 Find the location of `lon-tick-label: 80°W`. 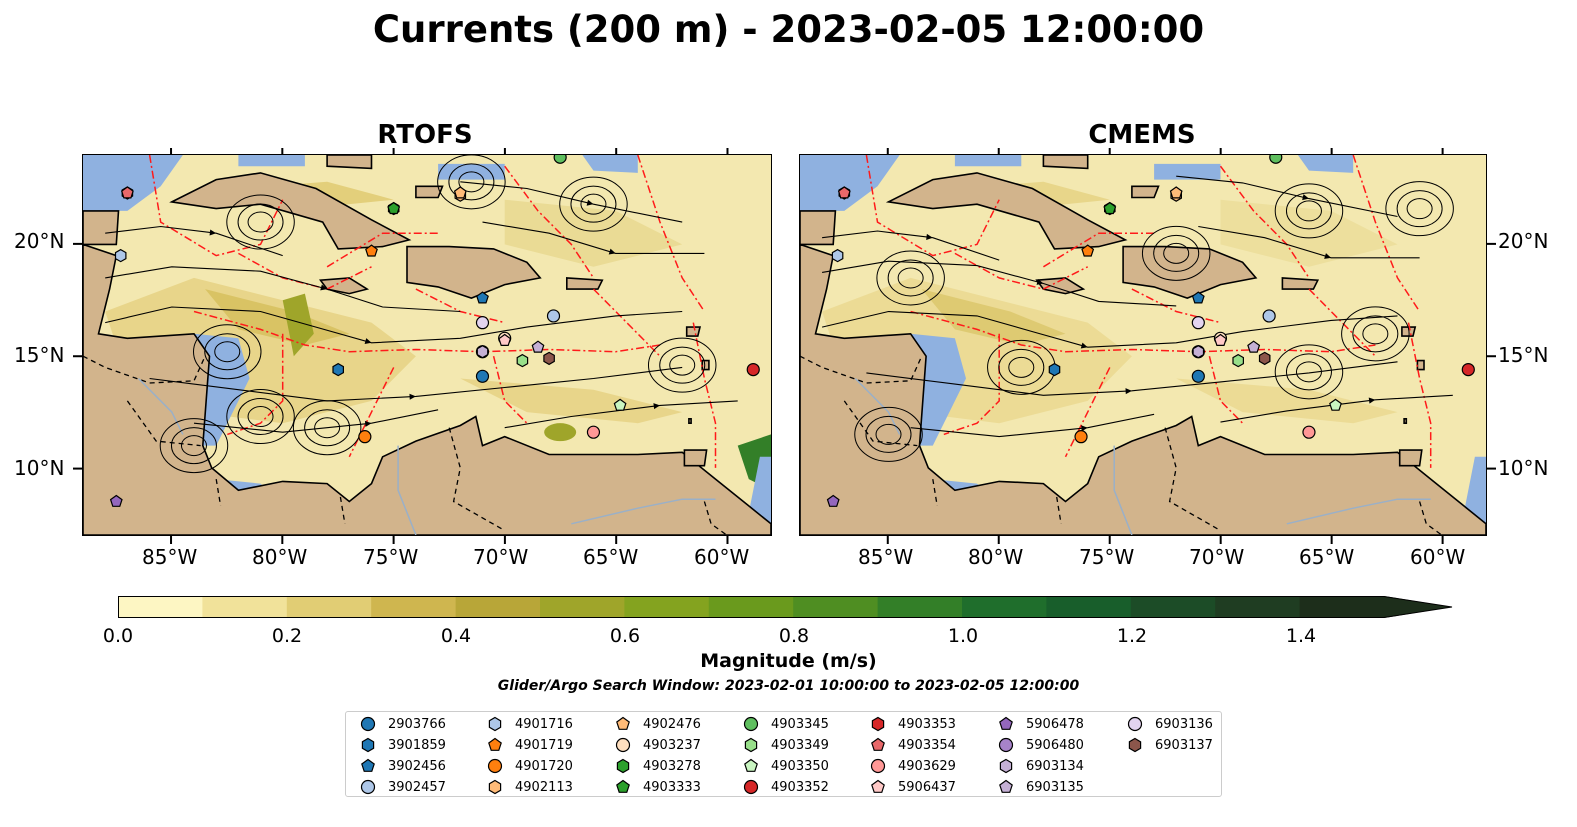

lon-tick-label: 80°W is located at coordinates (995, 557).